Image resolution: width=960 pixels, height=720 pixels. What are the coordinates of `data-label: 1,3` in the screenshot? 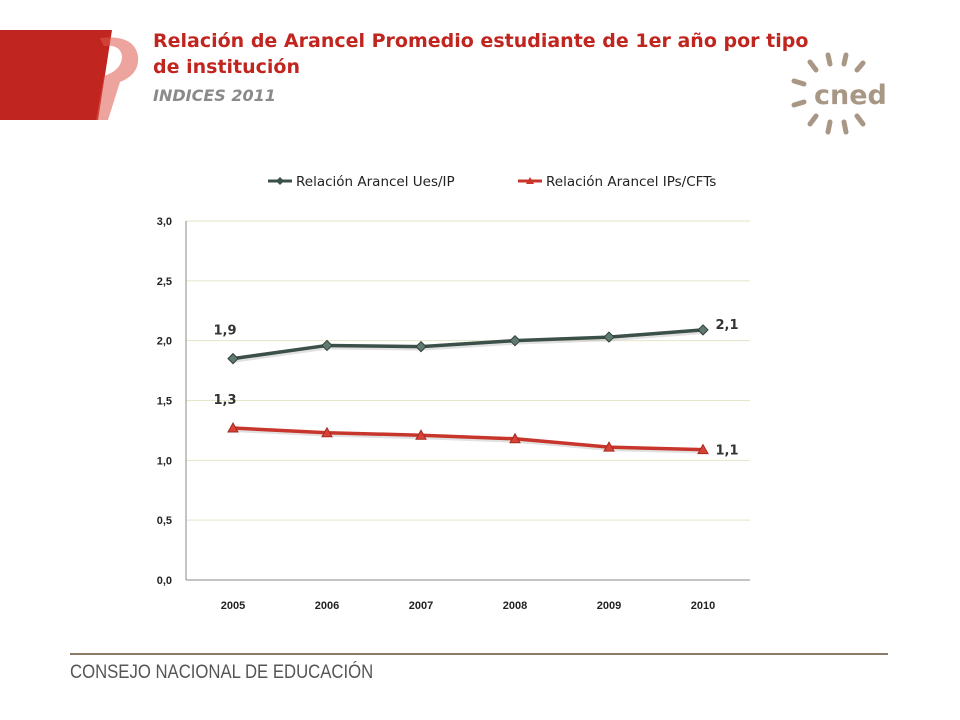 It's located at (224, 400).